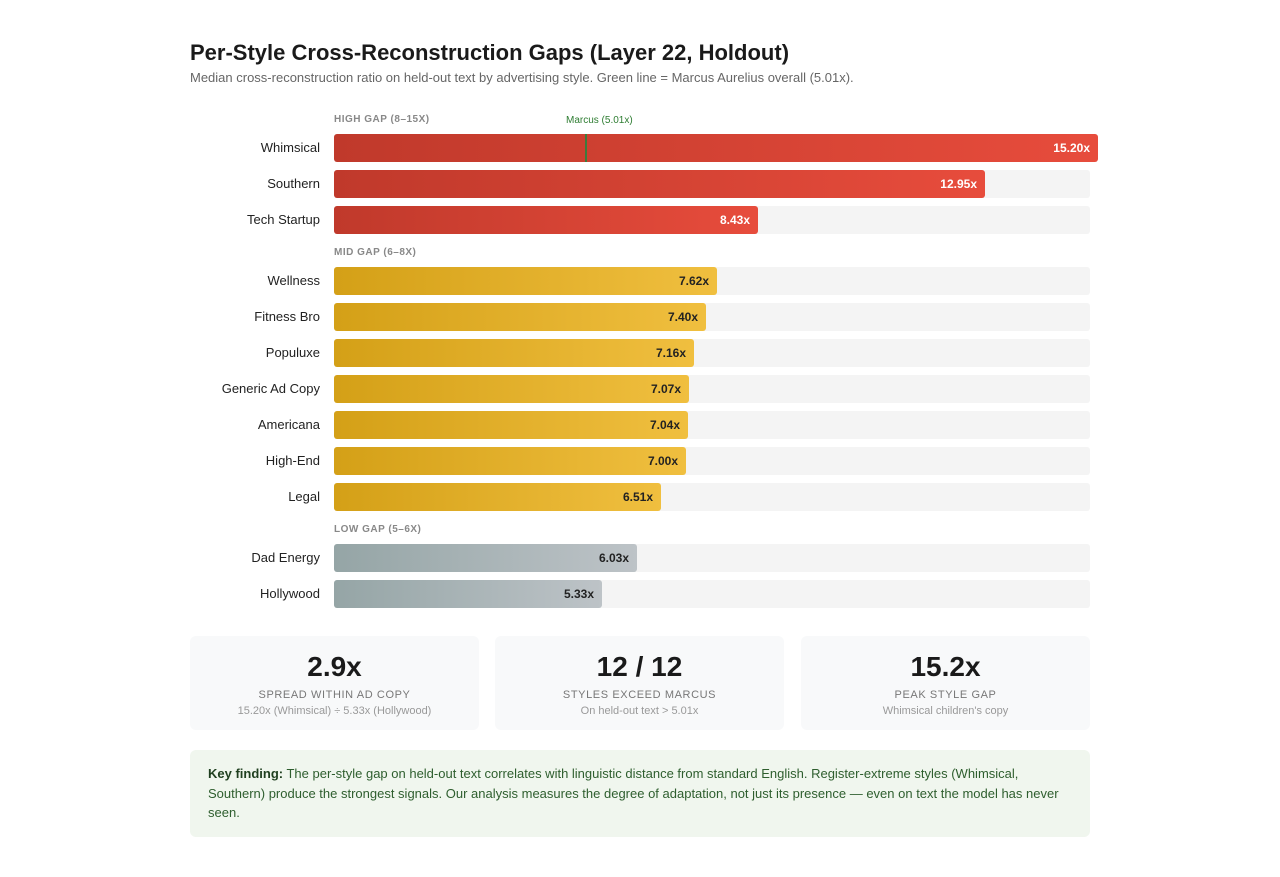 This screenshot has height=877, width=1280. What do you see at coordinates (270, 388) in the screenshot?
I see `category-label: Generic Ad Copy` at bounding box center [270, 388].